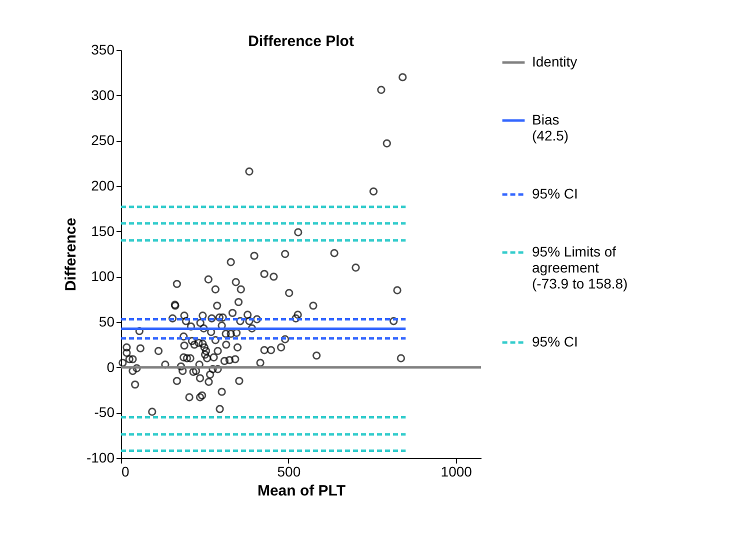  Describe the element at coordinates (103, 94) in the screenshot. I see `y-tick-label: 300` at that location.